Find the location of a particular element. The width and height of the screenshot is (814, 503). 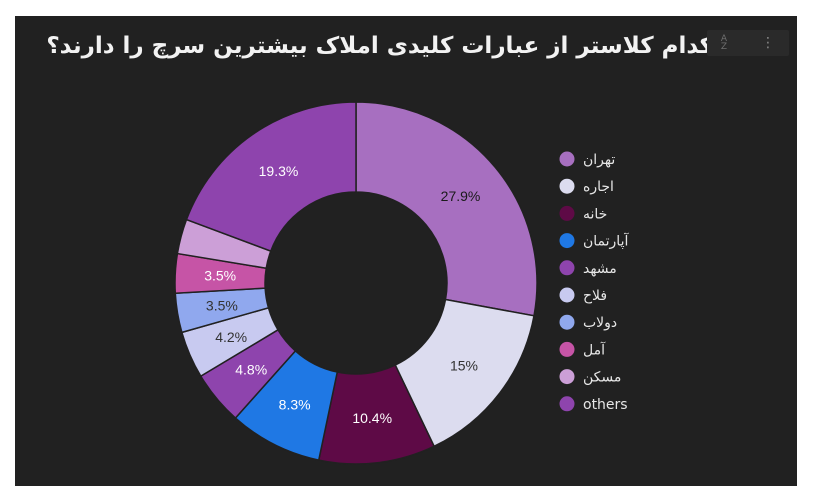

slice-label-دولاب: 3.5% is located at coordinates (222, 306).